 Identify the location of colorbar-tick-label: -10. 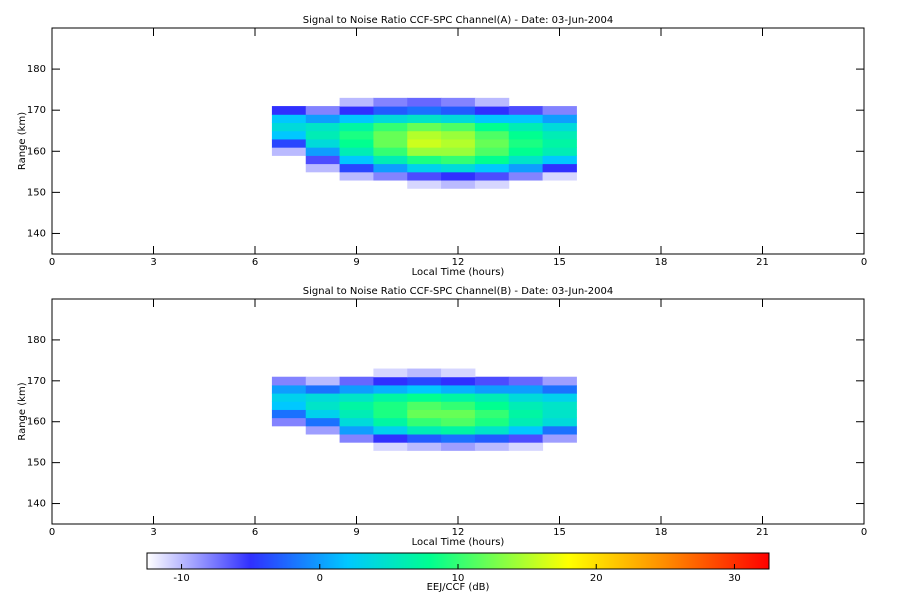
(181, 578).